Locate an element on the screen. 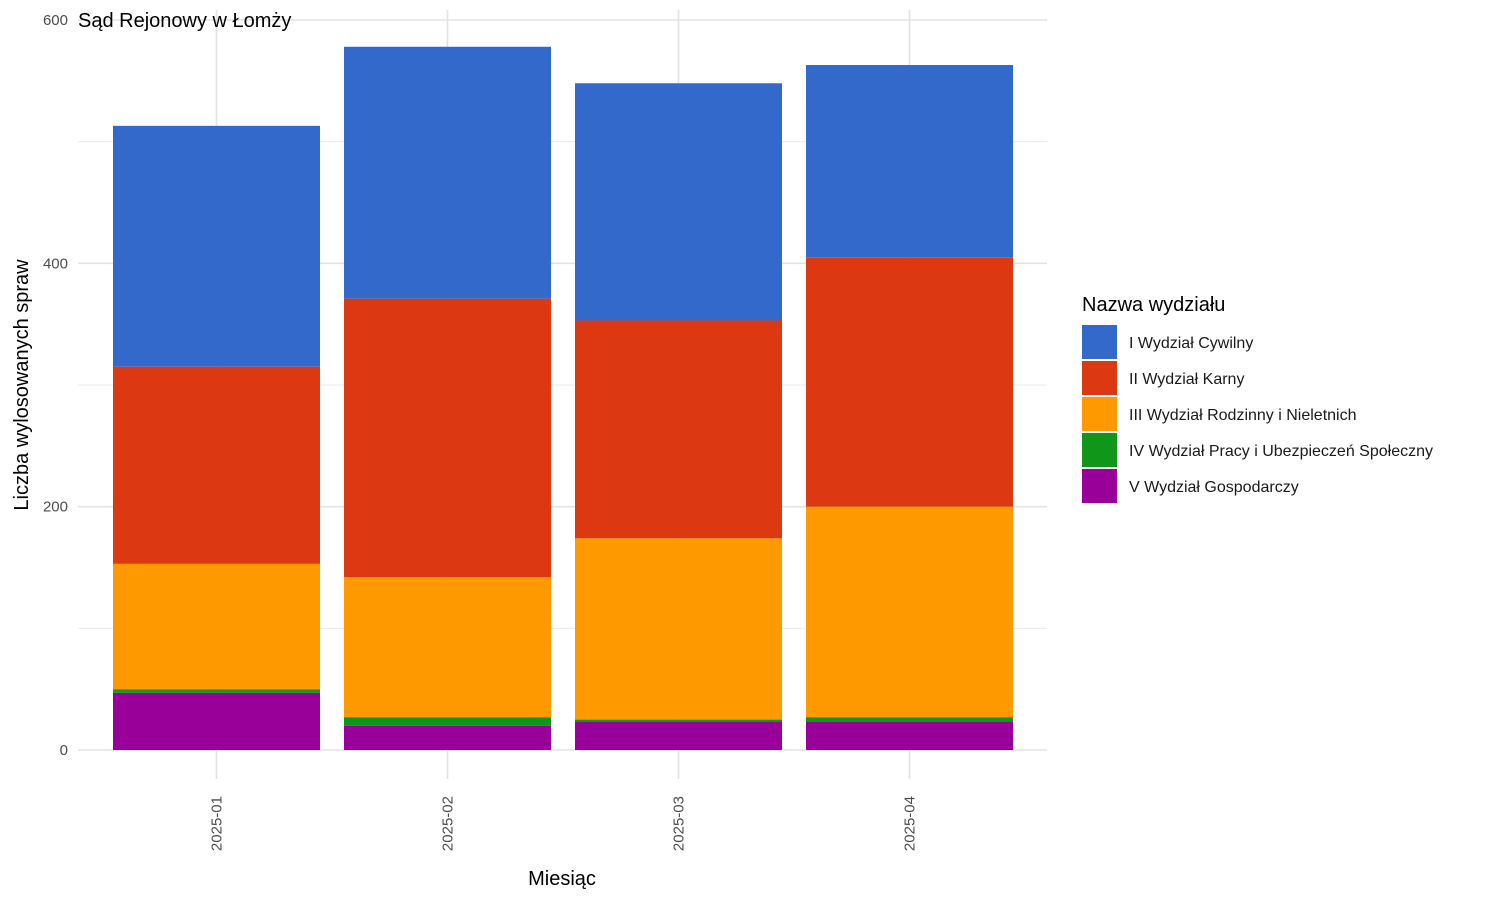 This screenshot has width=1500, height=900. x-axis: 2025-01 2025-02 2025-03 2025-04 is located at coordinates (564, 823).